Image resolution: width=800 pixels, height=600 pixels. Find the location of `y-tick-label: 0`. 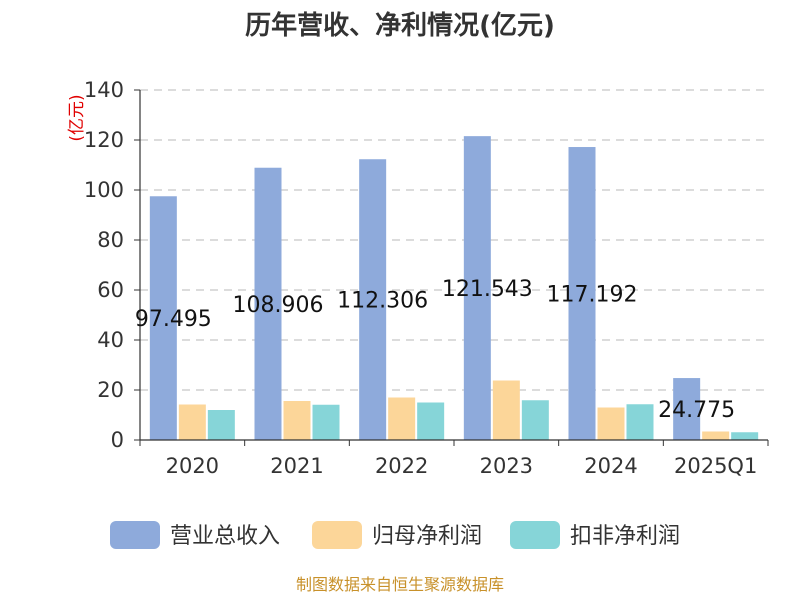

y-tick-label: 0 is located at coordinates (117, 440).